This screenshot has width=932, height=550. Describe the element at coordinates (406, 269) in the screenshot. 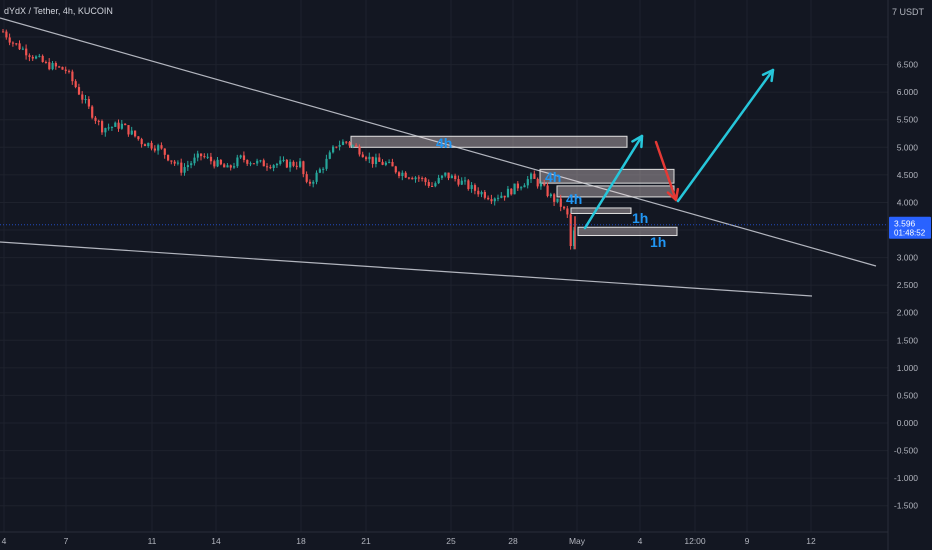

I see `trendline-lower` at that location.